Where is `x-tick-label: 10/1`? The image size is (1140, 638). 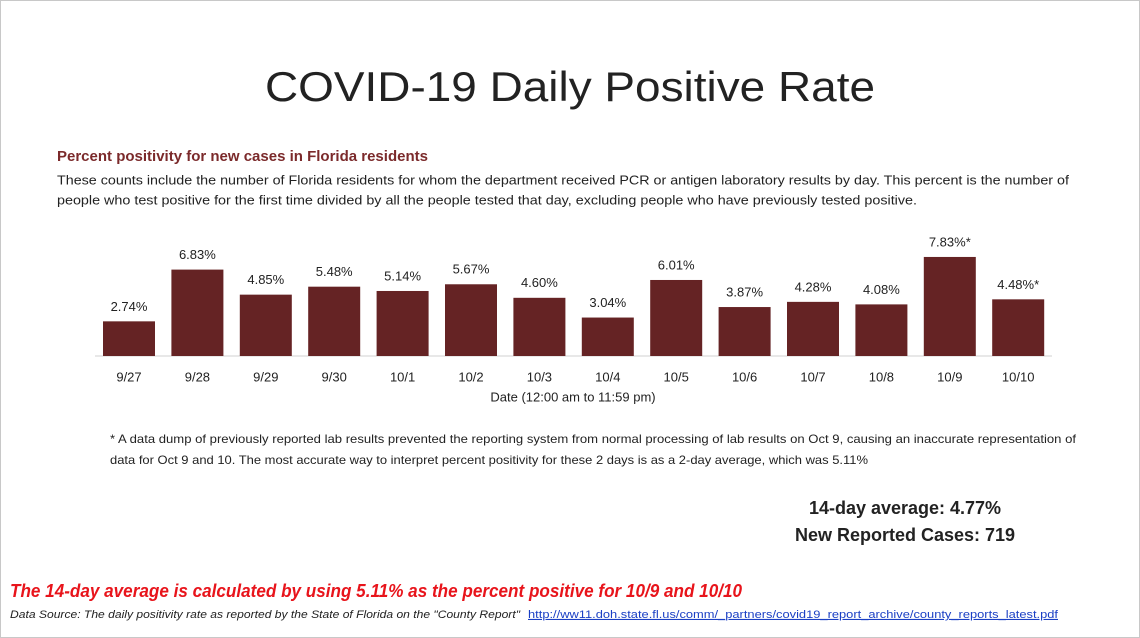 x-tick-label: 10/1 is located at coordinates (402, 376).